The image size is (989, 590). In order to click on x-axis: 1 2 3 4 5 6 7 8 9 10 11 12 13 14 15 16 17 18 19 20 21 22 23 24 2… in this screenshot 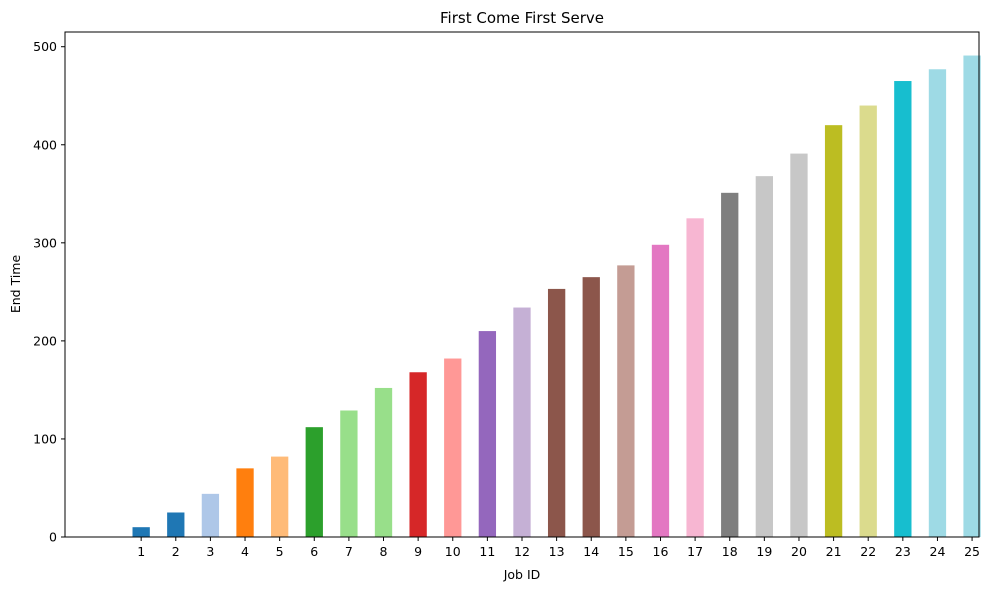, I will do `click(558, 548)`.